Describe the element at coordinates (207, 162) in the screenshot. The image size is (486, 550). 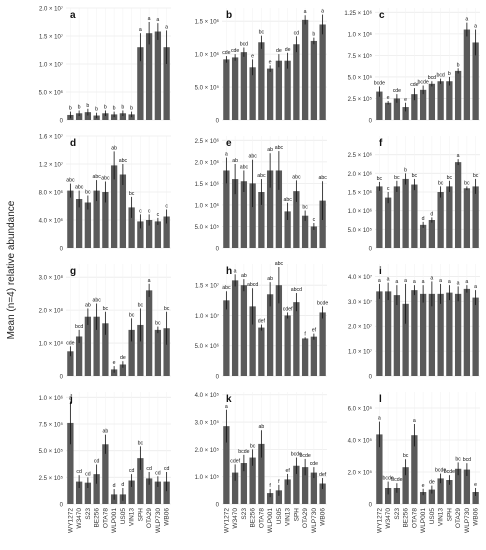
I see `y-tick-label: 2.0 × 10⁶` at that location.